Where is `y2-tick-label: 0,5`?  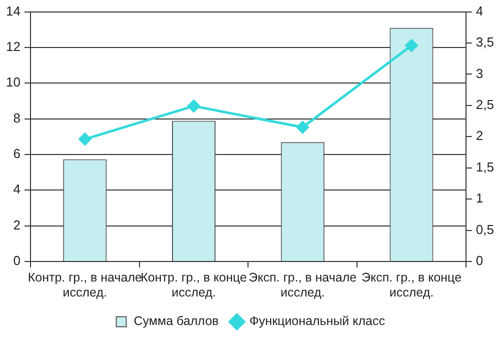 y2-tick-label: 0,5 is located at coordinates (485, 229).